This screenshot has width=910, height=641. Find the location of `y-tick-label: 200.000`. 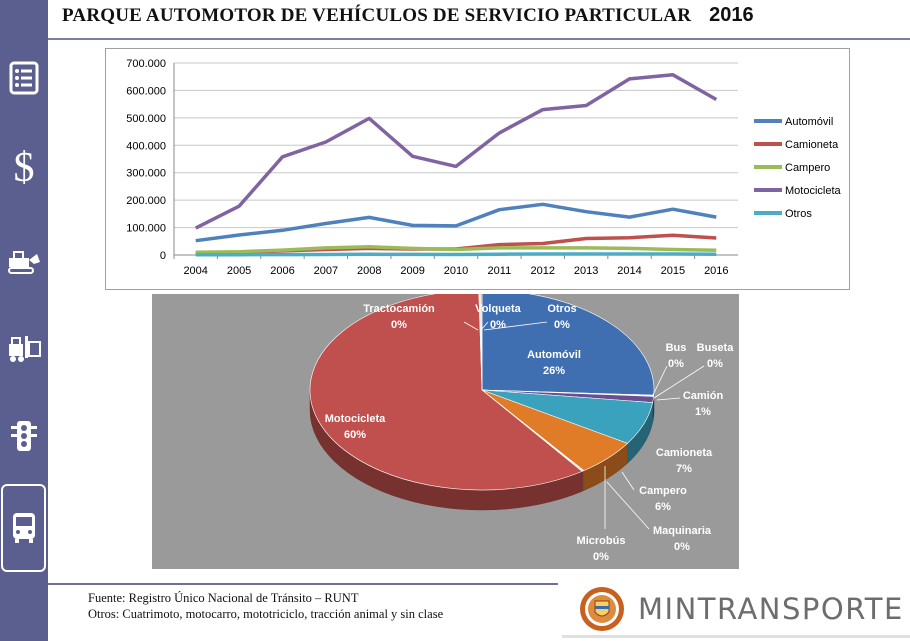

y-tick-label: 200.000 is located at coordinates (146, 201).